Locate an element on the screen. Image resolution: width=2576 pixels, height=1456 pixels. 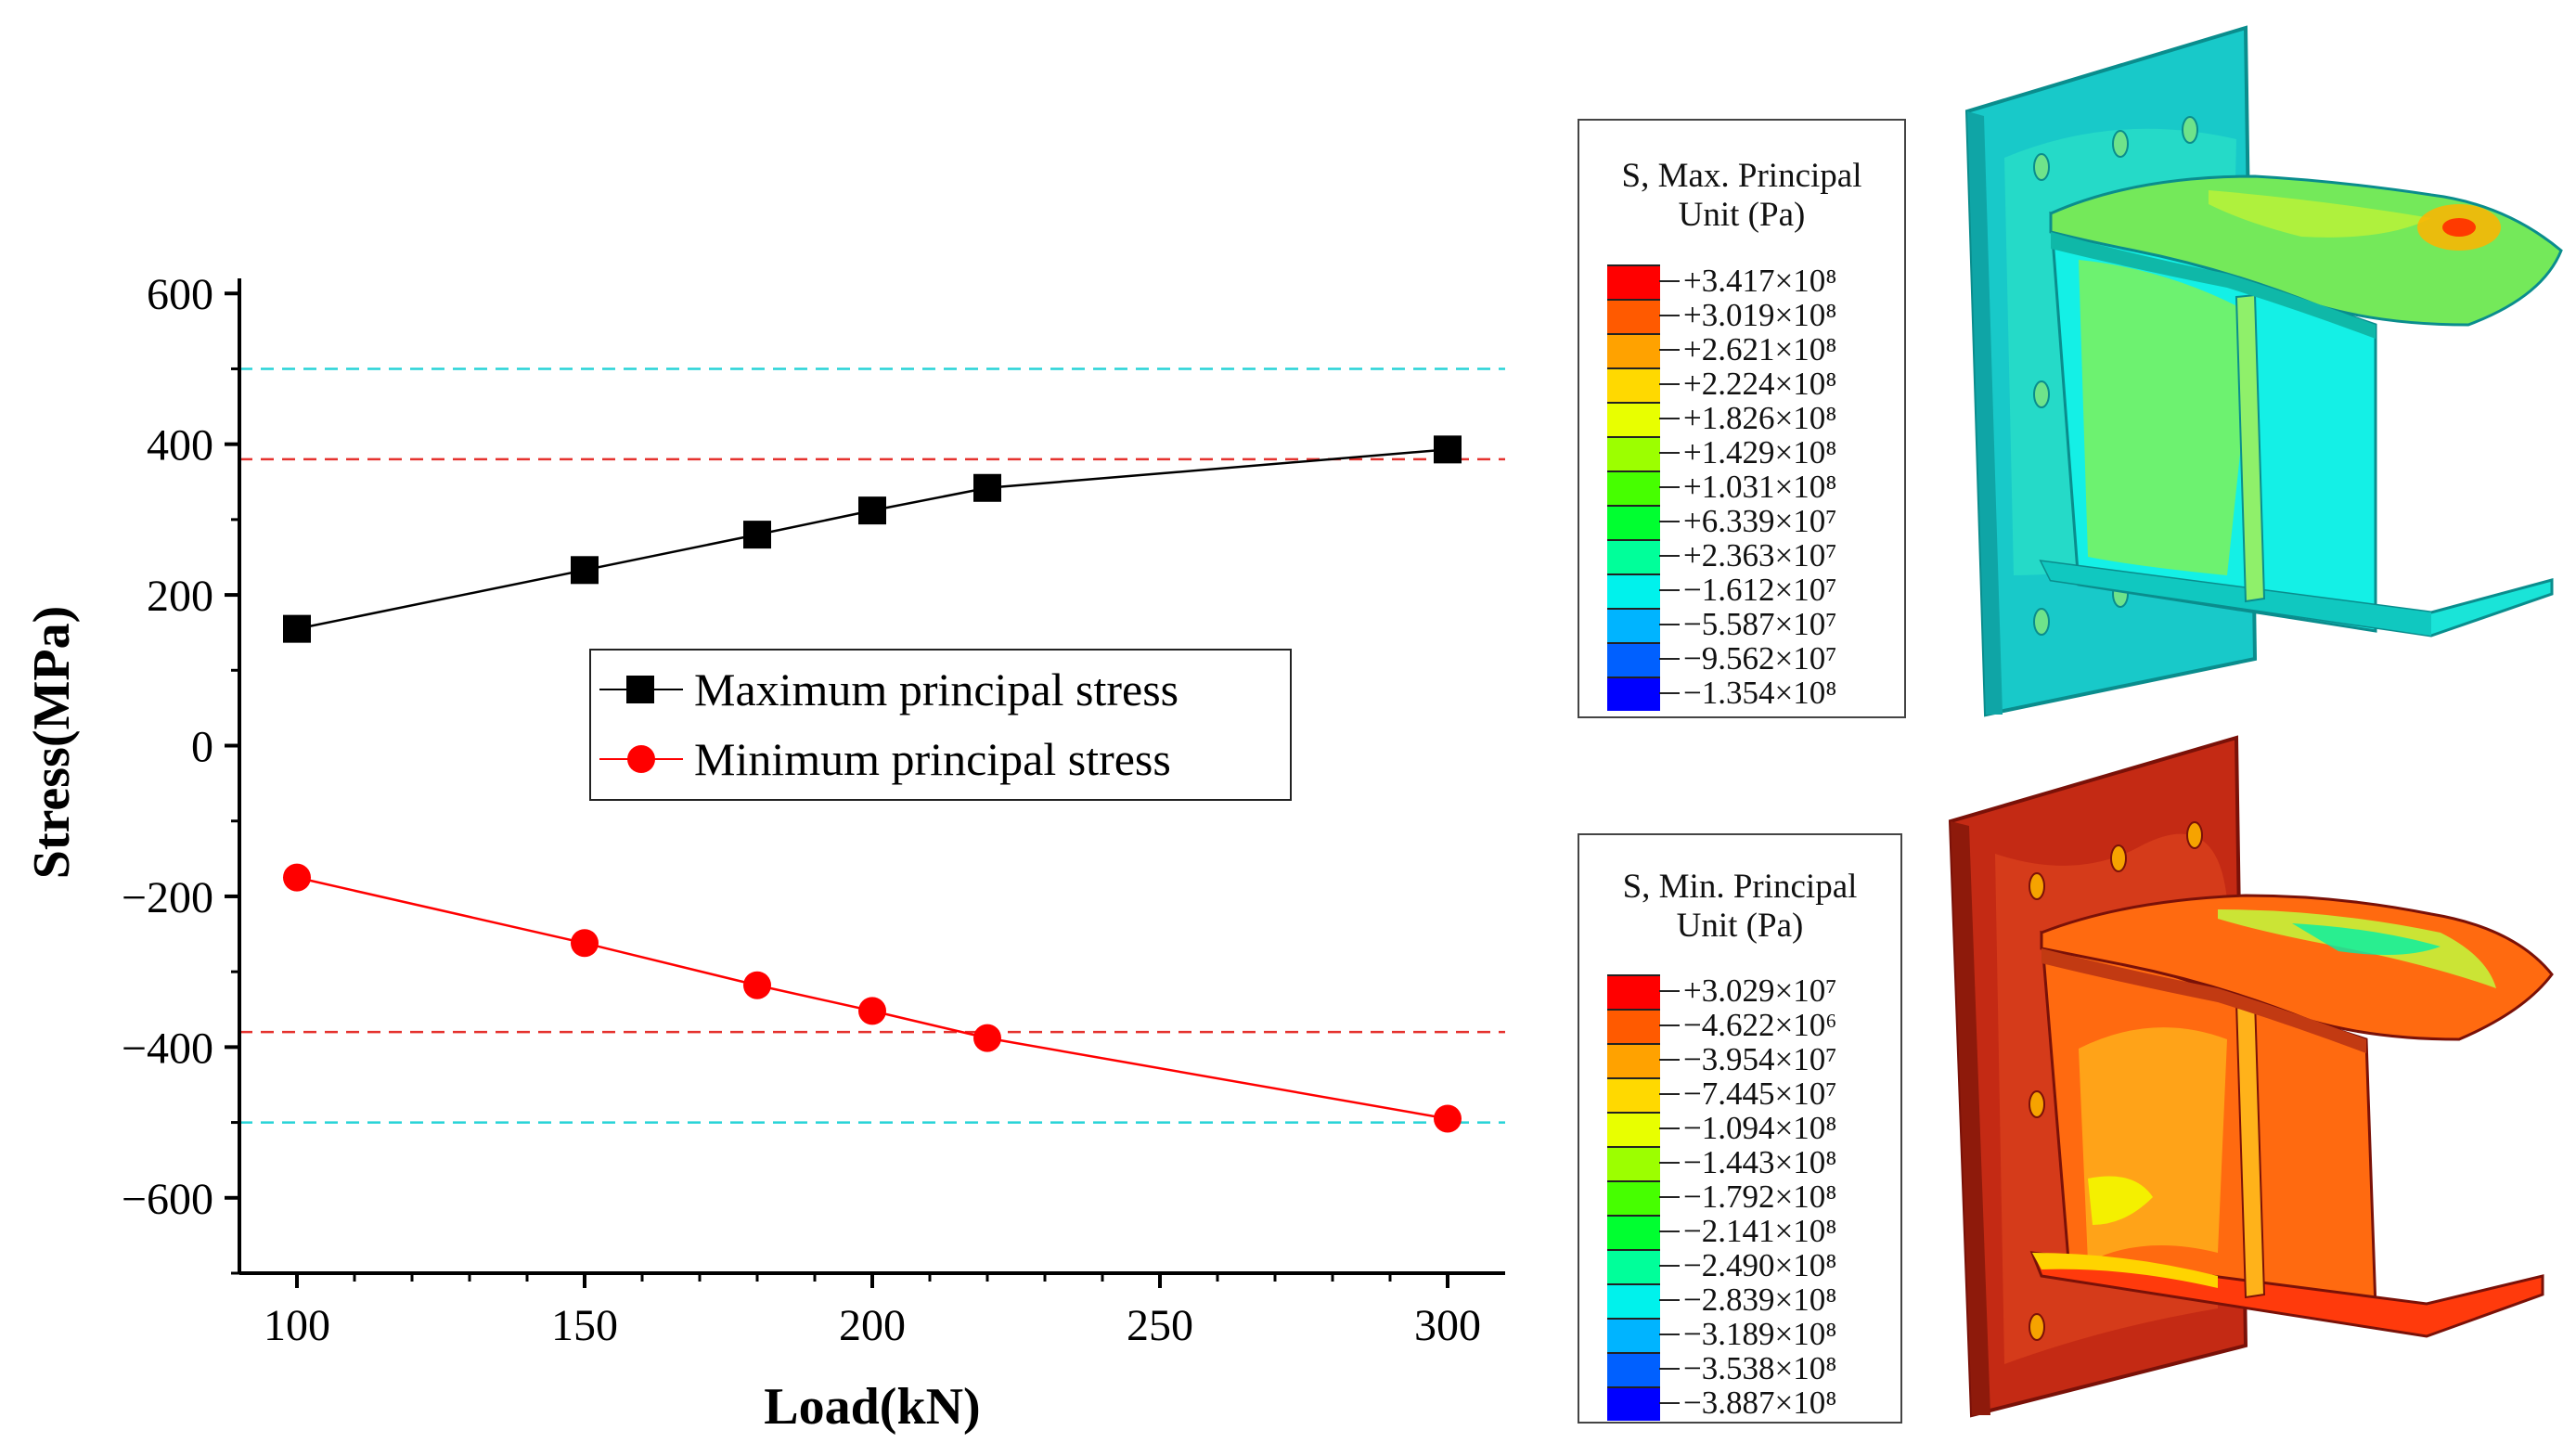
contour-scale-row: −3.189×10⁸ is located at coordinates (1721, 1334).